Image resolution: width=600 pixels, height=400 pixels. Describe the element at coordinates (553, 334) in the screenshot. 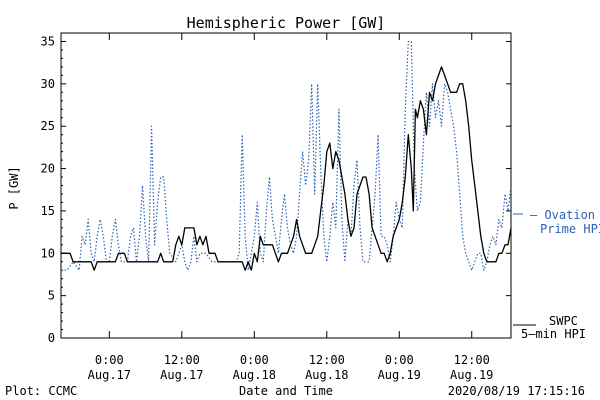

I see `legend-swpc-line2: 5–min HPI` at that location.